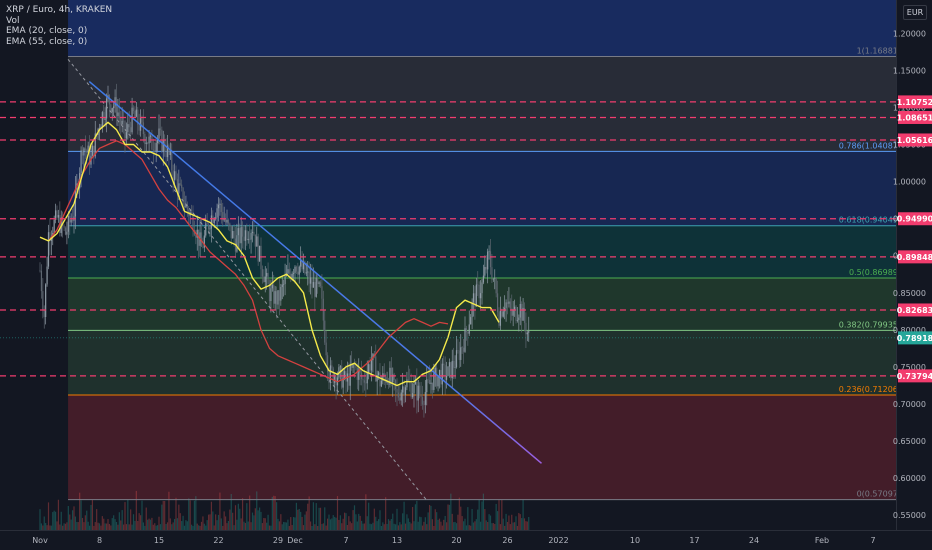  I want to click on legend-vol: Vol, so click(13, 20).